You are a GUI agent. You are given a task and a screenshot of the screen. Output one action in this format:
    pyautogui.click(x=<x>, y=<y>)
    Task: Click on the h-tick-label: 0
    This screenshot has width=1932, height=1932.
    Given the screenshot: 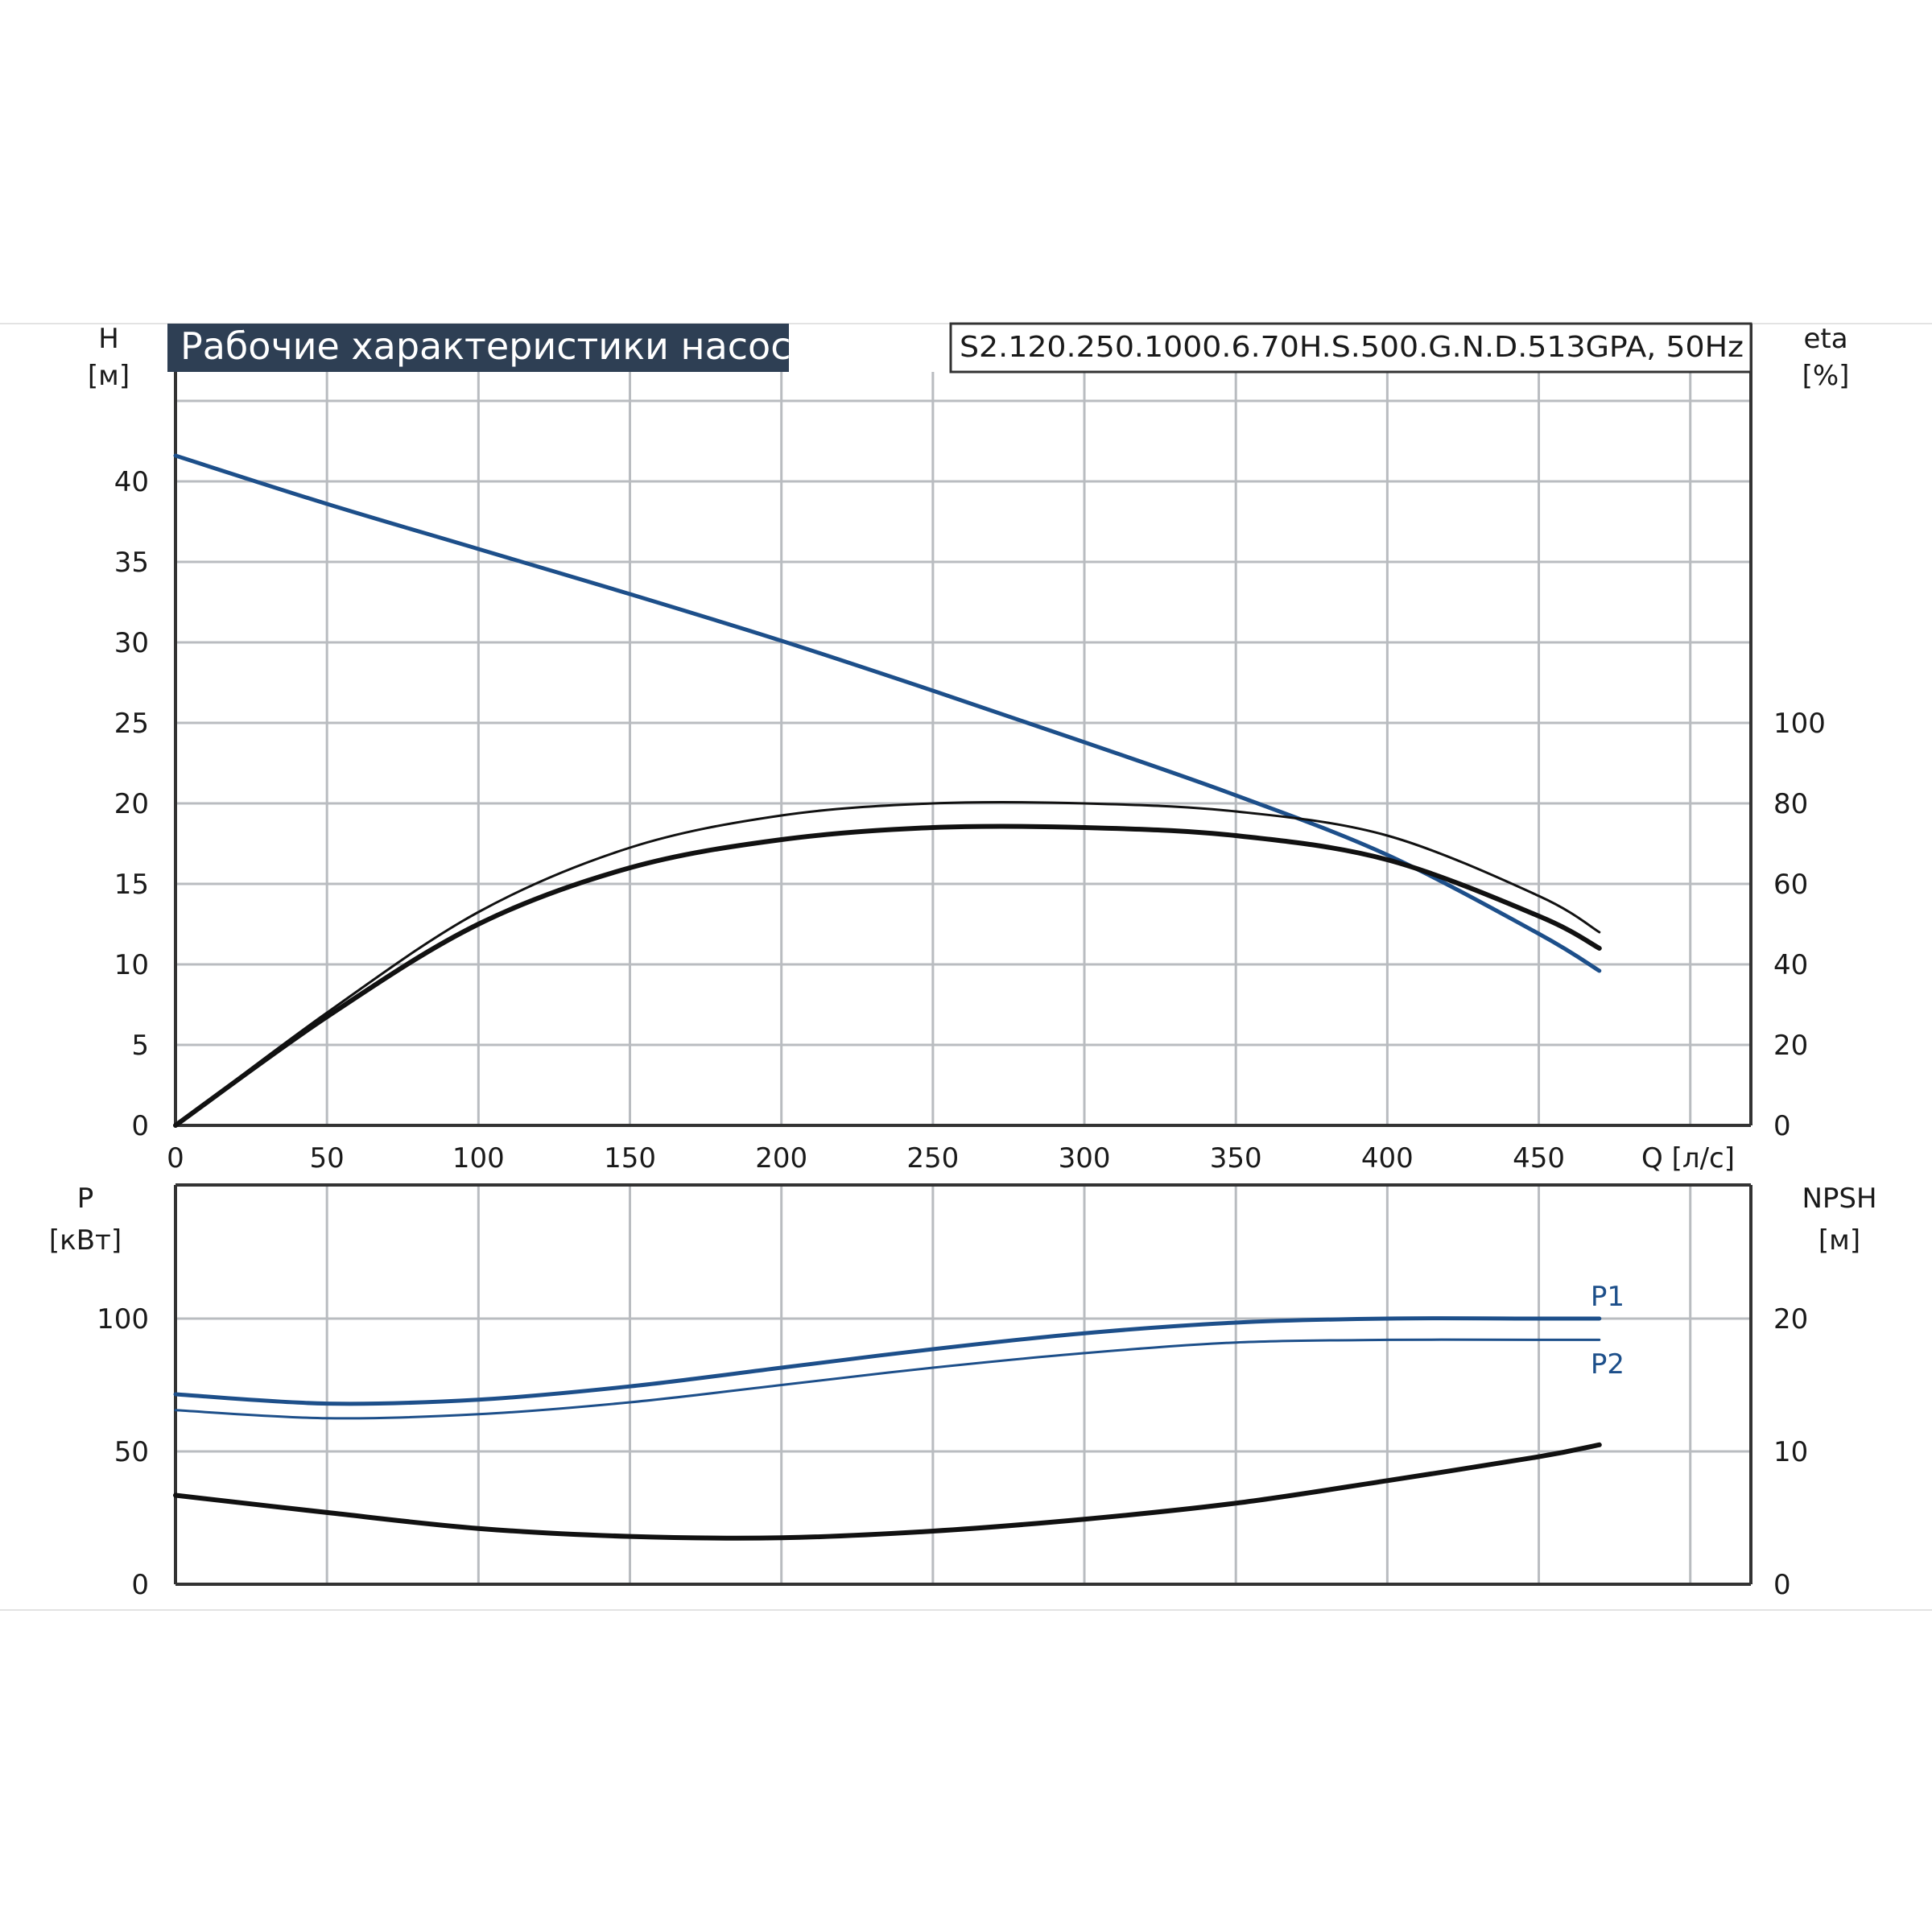 What is the action you would take?
    pyautogui.click(x=140, y=1126)
    